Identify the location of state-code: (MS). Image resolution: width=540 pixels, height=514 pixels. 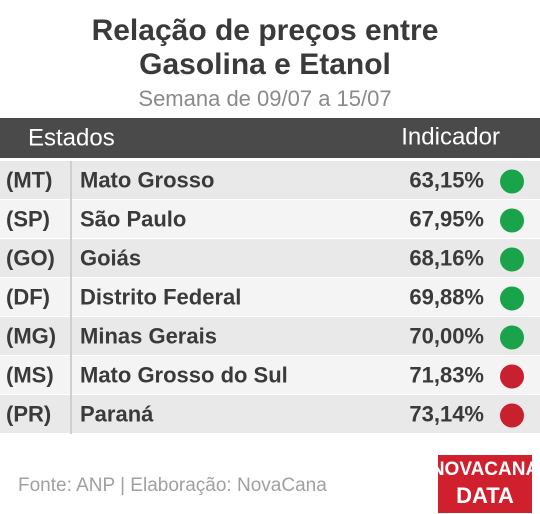
(30, 374).